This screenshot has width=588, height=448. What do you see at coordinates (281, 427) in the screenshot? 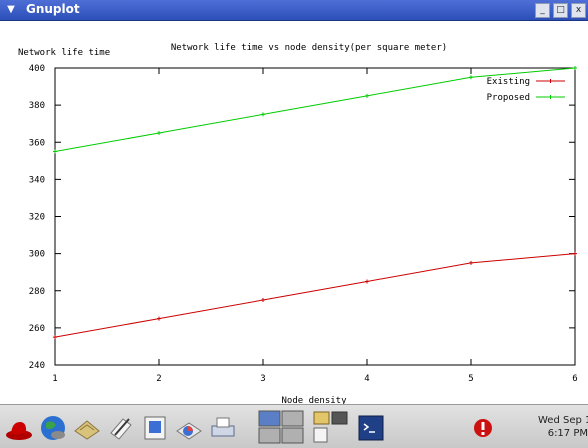
I see `workspace-switcher-icon` at bounding box center [281, 427].